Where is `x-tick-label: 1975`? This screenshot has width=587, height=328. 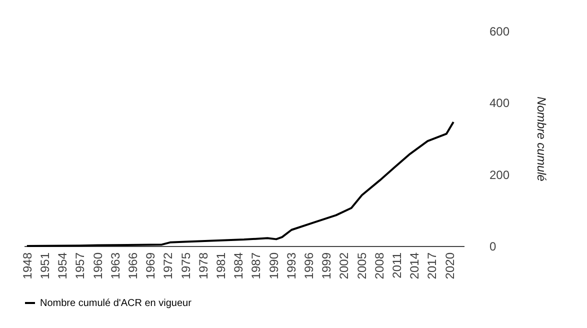
x-tick-label: 1975 is located at coordinates (185, 266).